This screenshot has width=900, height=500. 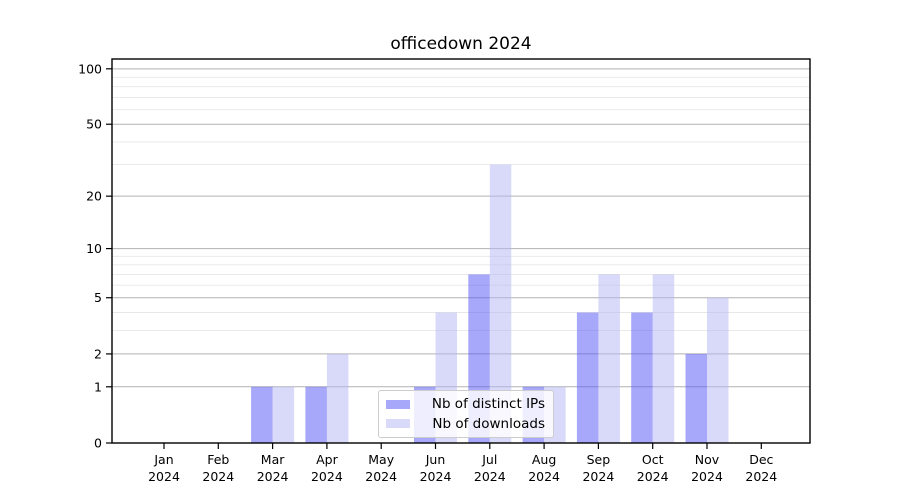 What do you see at coordinates (283, 414) in the screenshot?
I see `bar-nb-of-downloads-mar` at bounding box center [283, 414].